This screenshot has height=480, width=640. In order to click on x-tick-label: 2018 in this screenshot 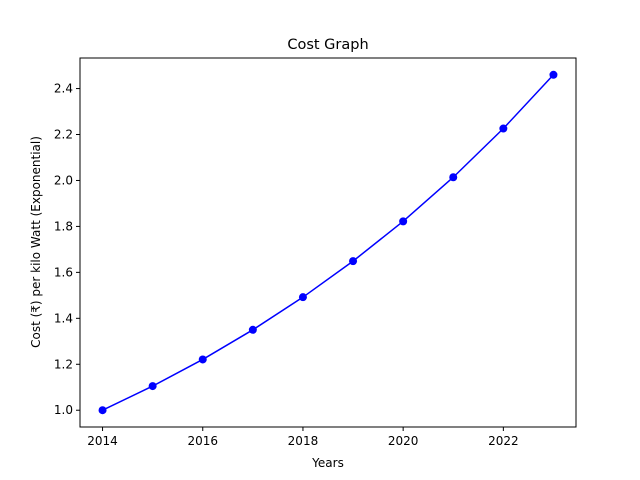, I will do `click(303, 441)`.